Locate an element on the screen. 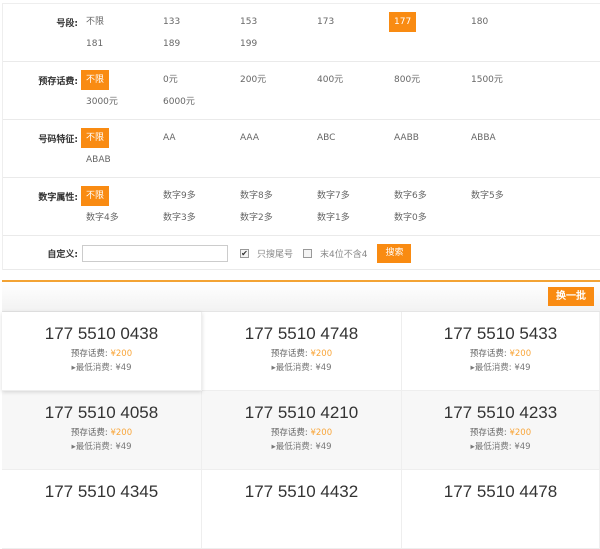 The height and width of the screenshot is (549, 600). filter-option: 181 is located at coordinates (95, 44).